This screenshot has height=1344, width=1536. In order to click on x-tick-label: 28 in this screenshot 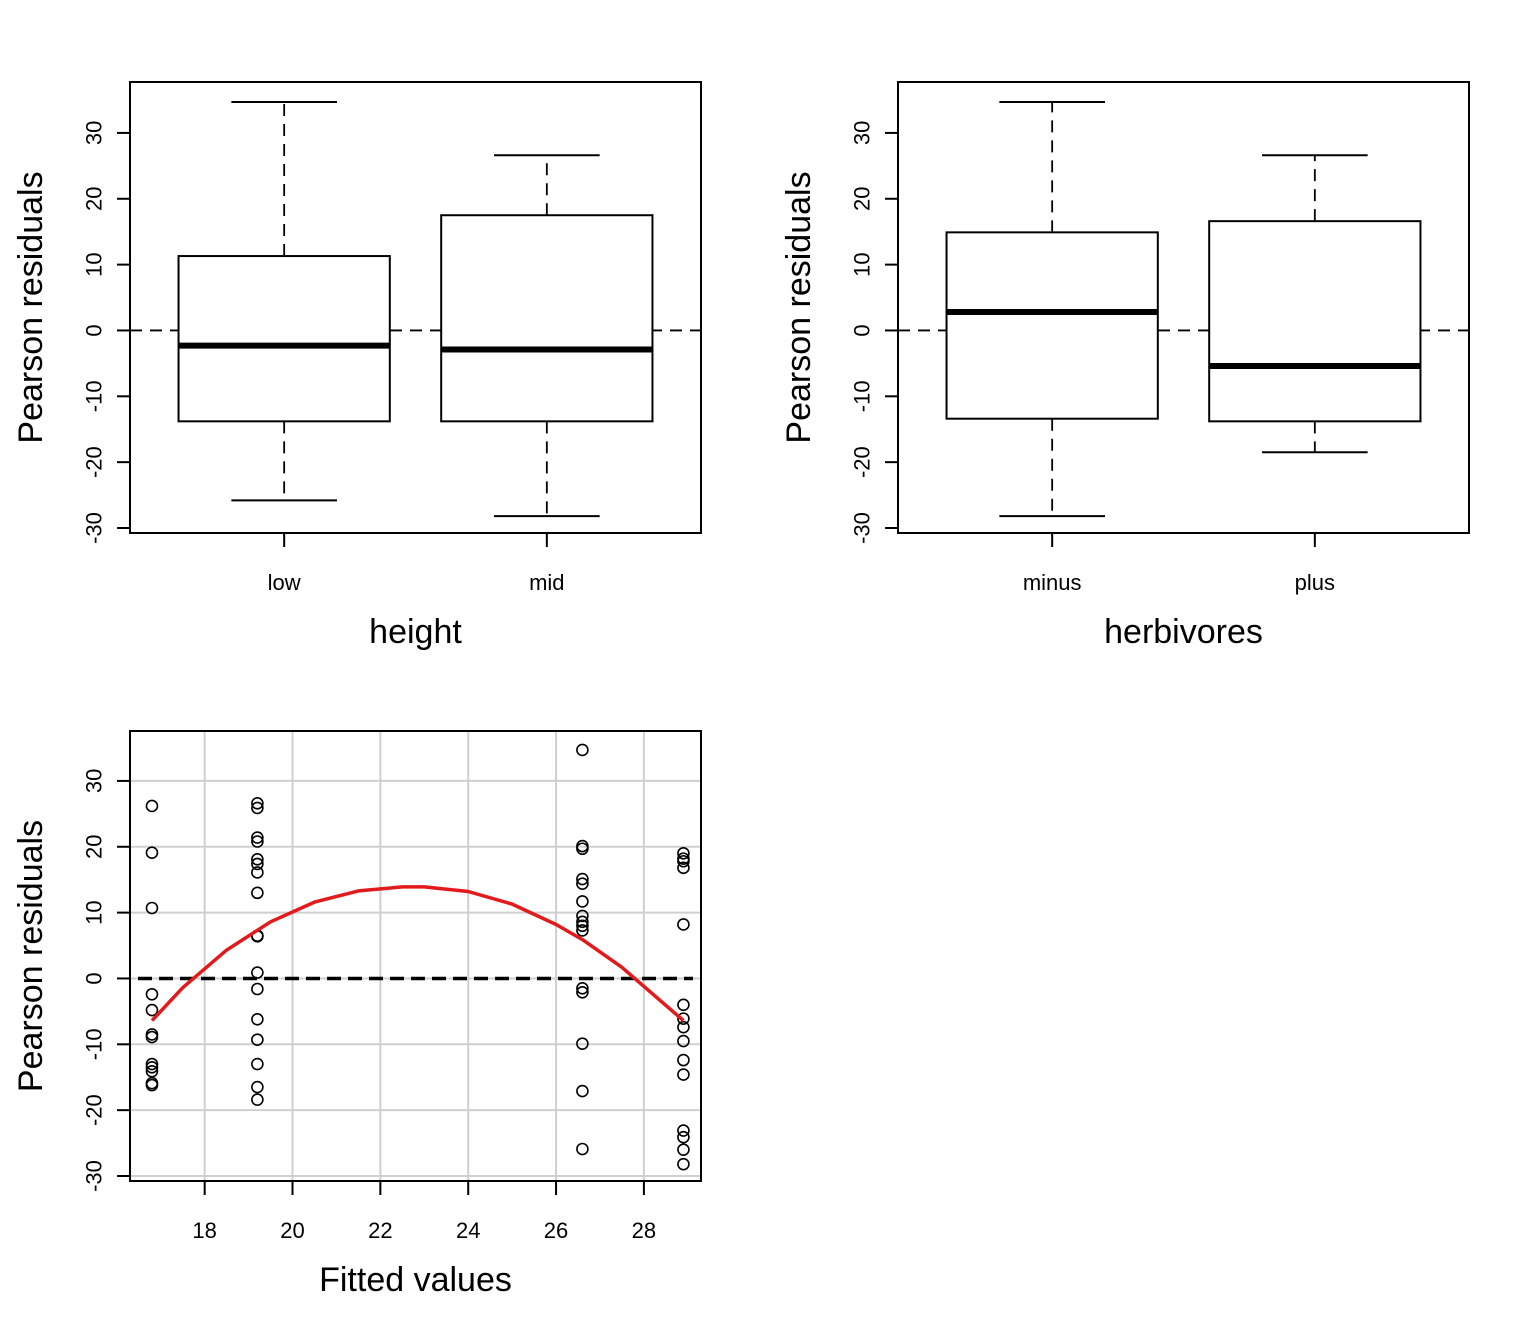, I will do `click(644, 1230)`.